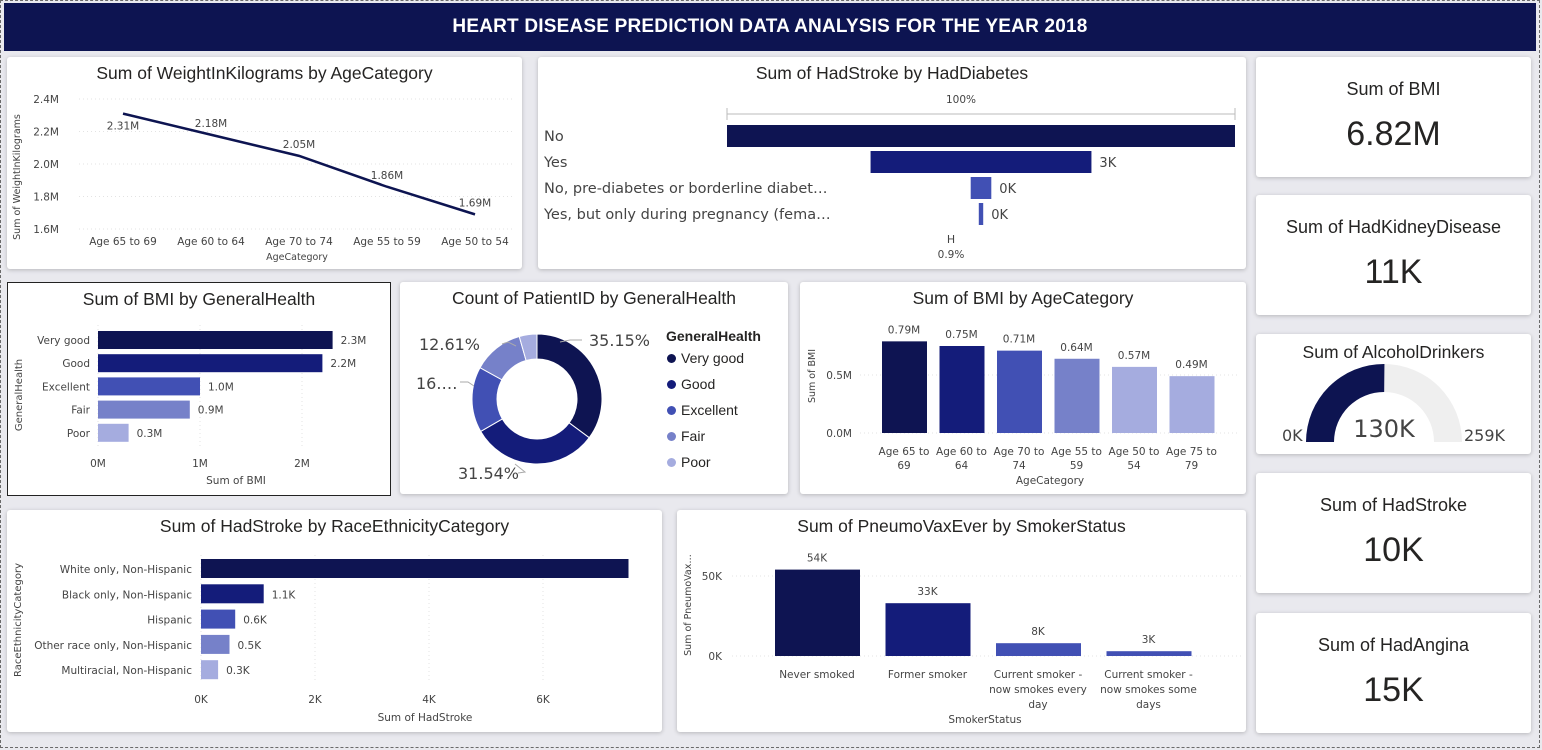  What do you see at coordinates (387, 176) in the screenshot?
I see `data-label: 1.86M` at bounding box center [387, 176].